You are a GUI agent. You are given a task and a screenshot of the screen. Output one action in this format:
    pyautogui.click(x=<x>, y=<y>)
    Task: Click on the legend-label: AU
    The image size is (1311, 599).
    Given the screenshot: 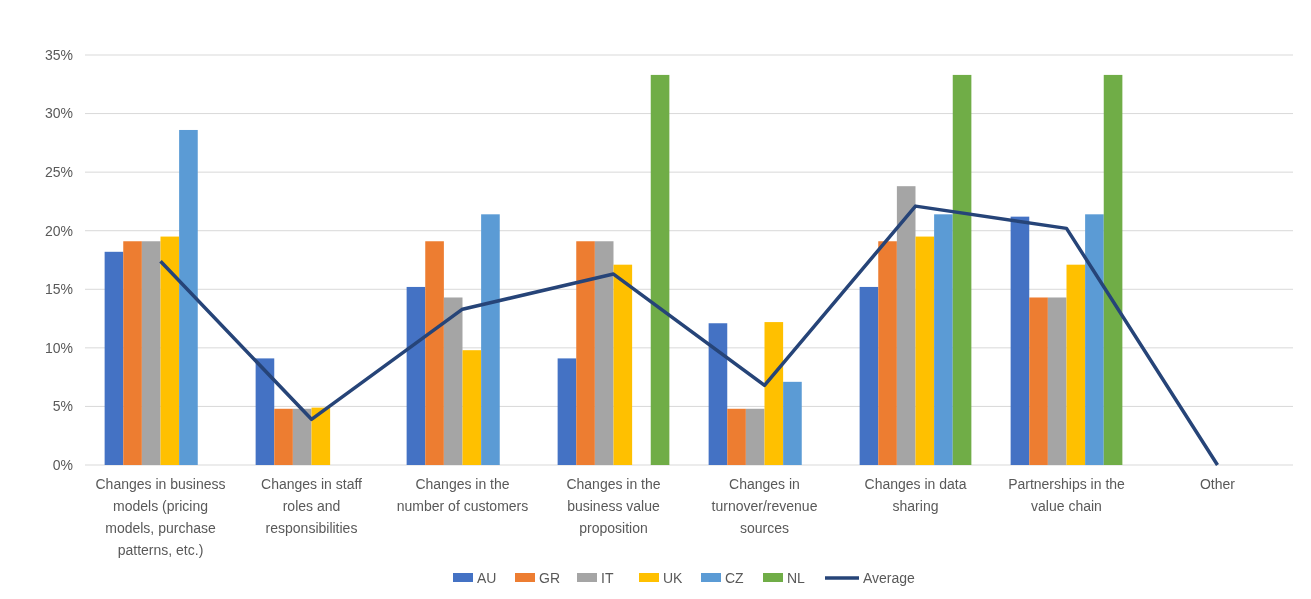 What is the action you would take?
    pyautogui.click(x=487, y=578)
    